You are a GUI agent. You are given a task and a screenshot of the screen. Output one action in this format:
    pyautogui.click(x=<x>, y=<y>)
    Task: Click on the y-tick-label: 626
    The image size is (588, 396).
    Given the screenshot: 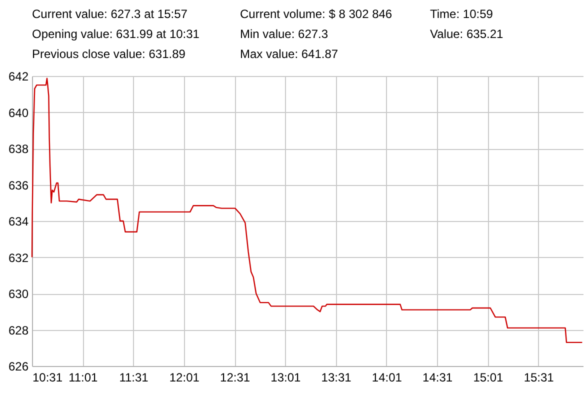 What is the action you would take?
    pyautogui.click(x=18, y=367)
    